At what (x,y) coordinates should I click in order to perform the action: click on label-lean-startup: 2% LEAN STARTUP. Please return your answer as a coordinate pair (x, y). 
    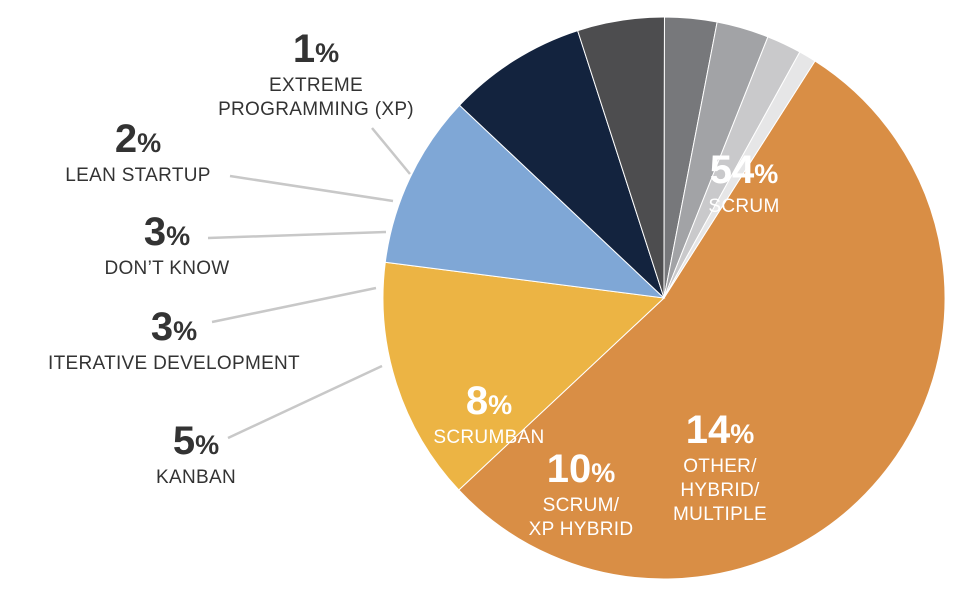
    Looking at the image, I should click on (137, 151).